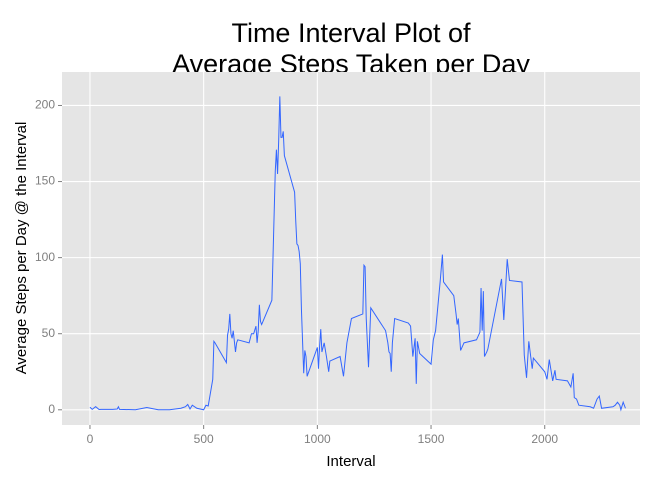 The image size is (672, 480). I want to click on x-tick-label: 0, so click(90, 439).